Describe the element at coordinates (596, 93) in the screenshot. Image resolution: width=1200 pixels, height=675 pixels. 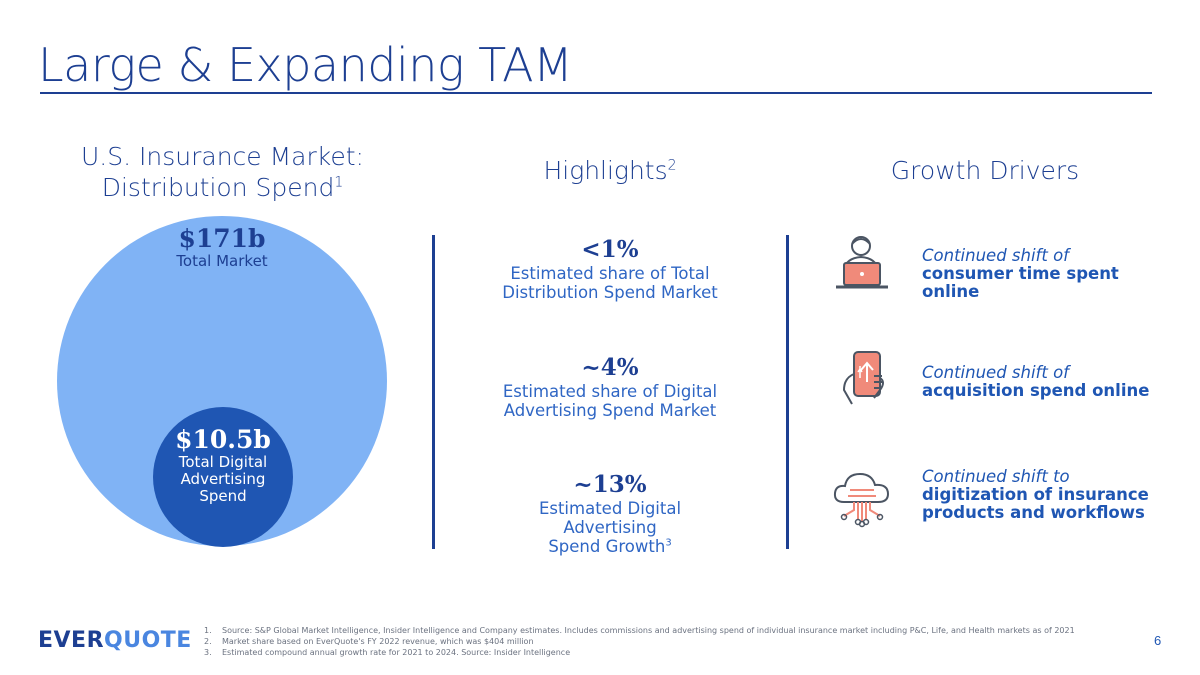
I see `title-divider` at that location.